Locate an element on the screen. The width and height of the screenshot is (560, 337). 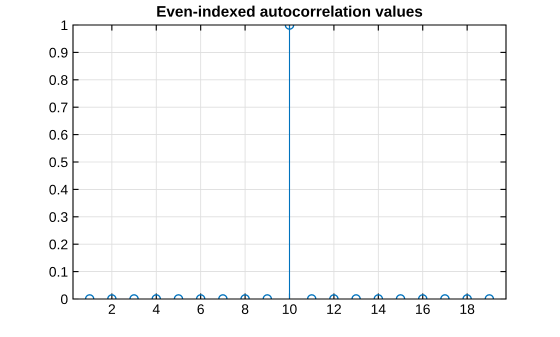
x-tick-label: 2 is located at coordinates (112, 309).